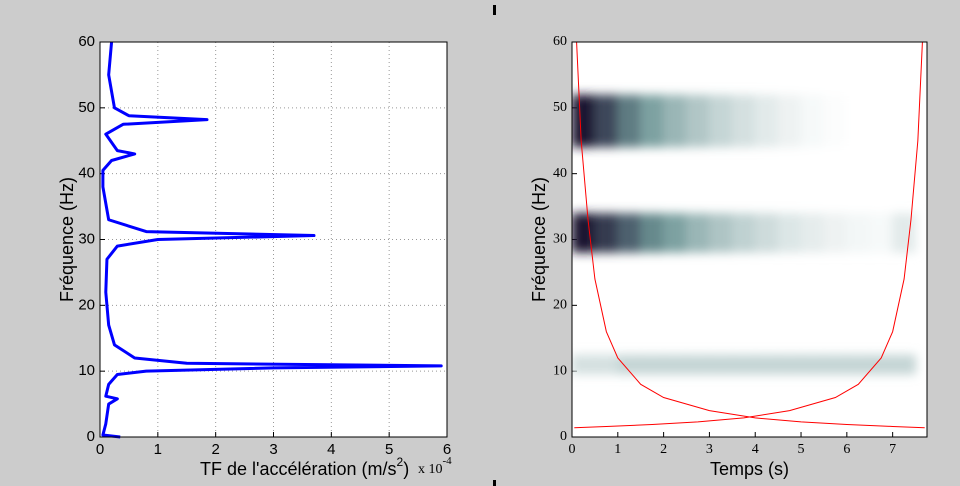  I want to click on x-multiplier-base: x 10, so click(430, 469).